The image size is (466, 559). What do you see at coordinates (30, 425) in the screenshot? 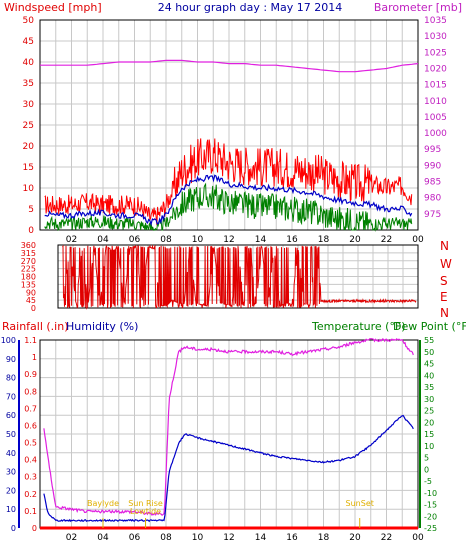
I see `rain-ytick-0.6: 0.6` at bounding box center [30, 425].